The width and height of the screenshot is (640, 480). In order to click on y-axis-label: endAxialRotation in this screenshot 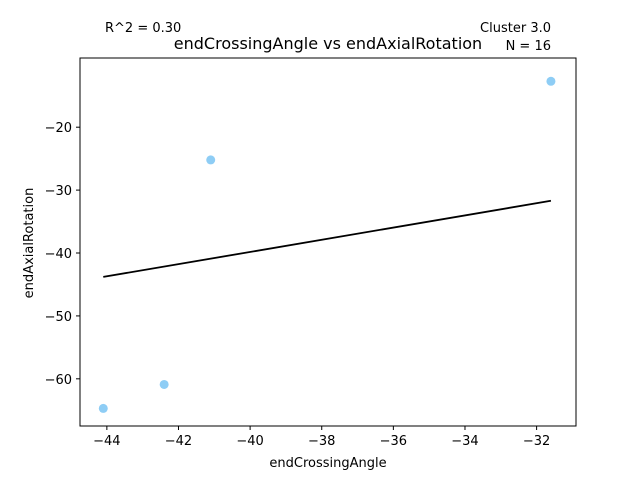, I will do `click(29, 243)`.